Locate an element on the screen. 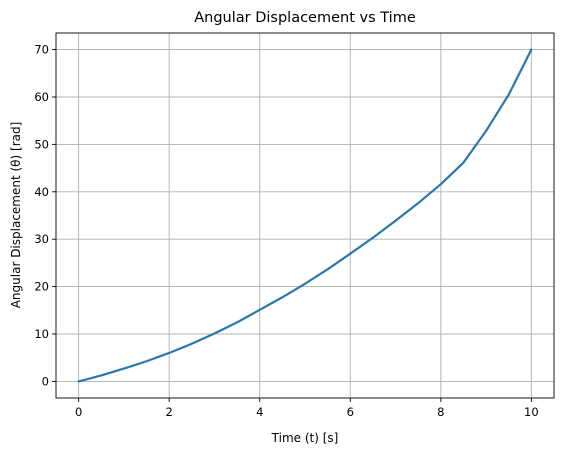 Image resolution: width=562 pixels, height=455 pixels. x-tick-label: 8 is located at coordinates (440, 412).